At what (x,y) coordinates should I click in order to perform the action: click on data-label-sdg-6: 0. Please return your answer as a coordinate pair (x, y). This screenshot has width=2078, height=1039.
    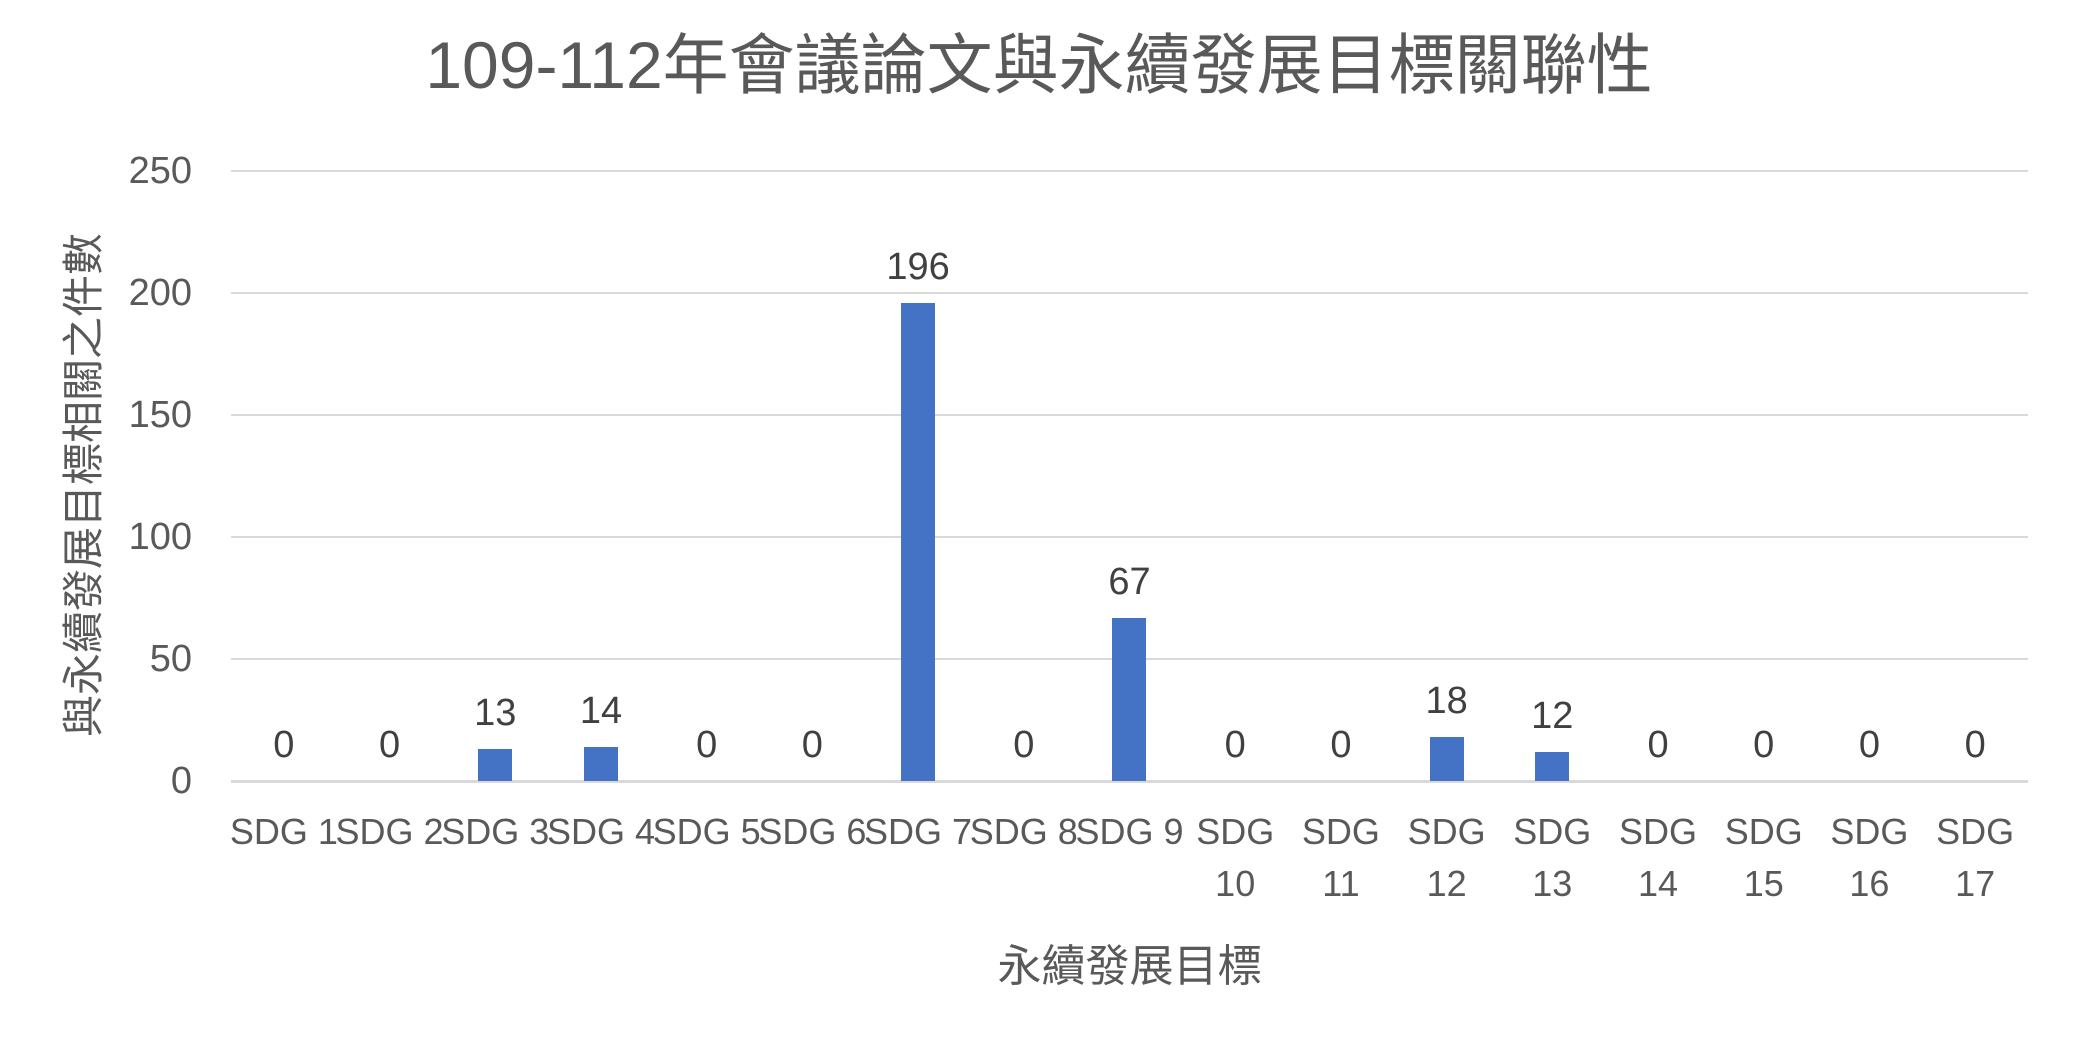
    Looking at the image, I should click on (812, 745).